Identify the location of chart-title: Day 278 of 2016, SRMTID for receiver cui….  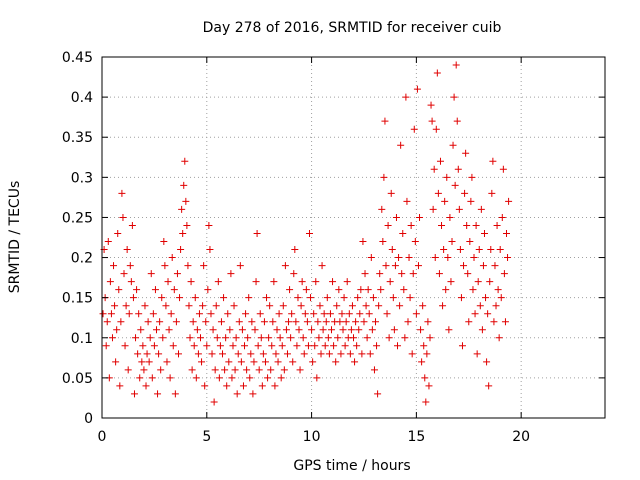
(352, 28).